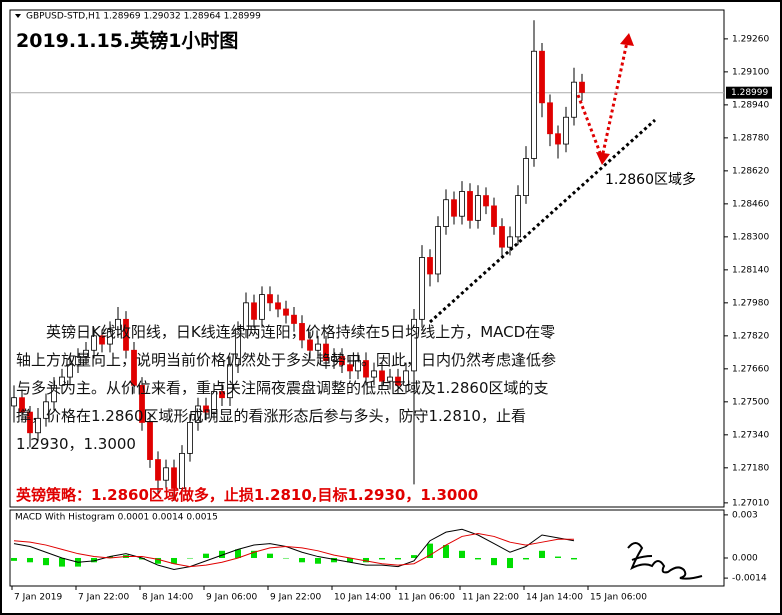 The height and width of the screenshot is (615, 782). Describe the element at coordinates (296, 598) in the screenshot. I see `x-tick-label: 9 Jan 22:00` at that location.